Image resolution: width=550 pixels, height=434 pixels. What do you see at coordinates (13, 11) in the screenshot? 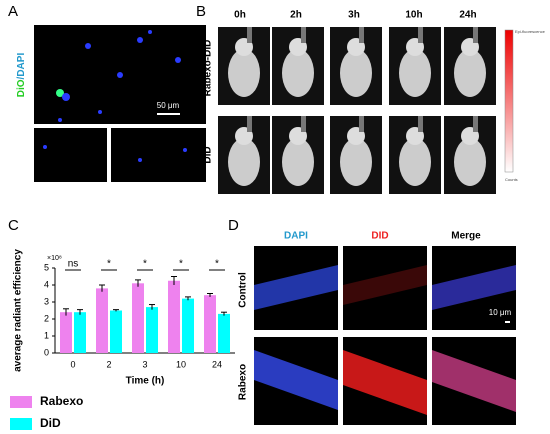
I see `panel-label: A` at bounding box center [13, 11].